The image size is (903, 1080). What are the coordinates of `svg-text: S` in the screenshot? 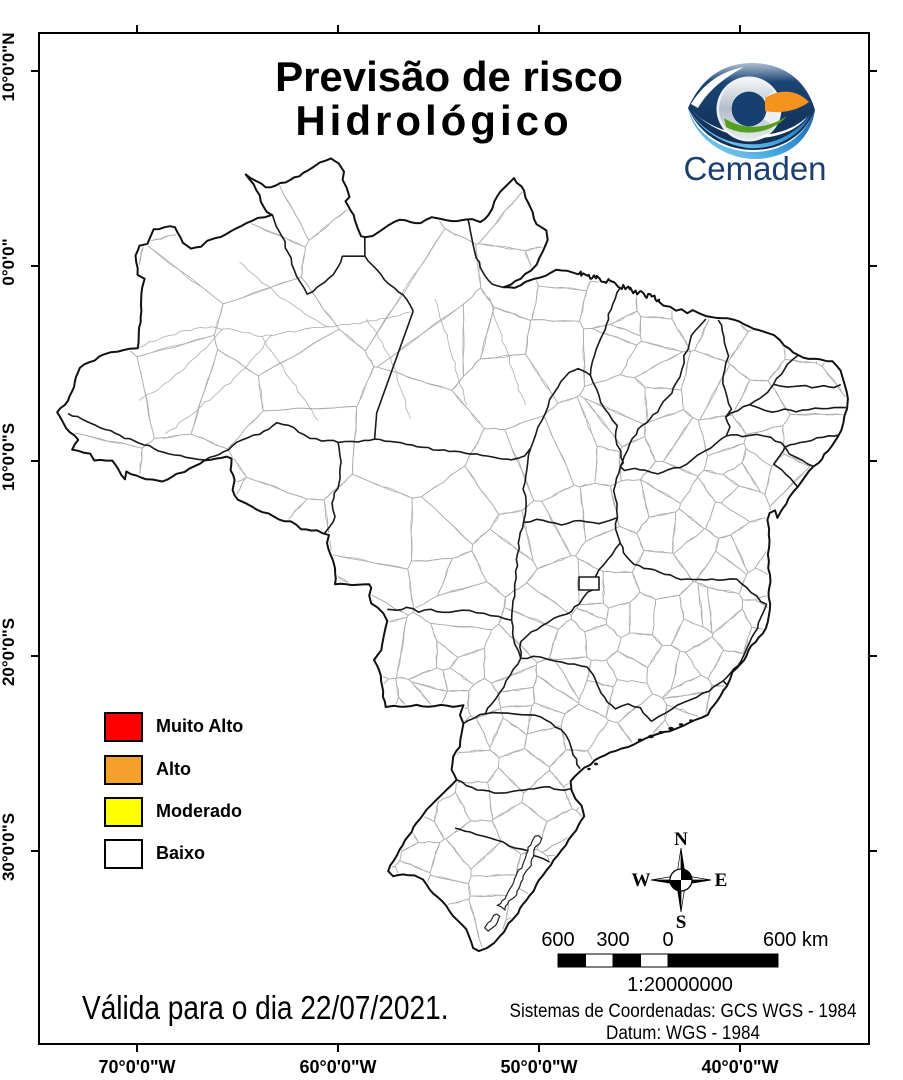 It's located at (681, 922).